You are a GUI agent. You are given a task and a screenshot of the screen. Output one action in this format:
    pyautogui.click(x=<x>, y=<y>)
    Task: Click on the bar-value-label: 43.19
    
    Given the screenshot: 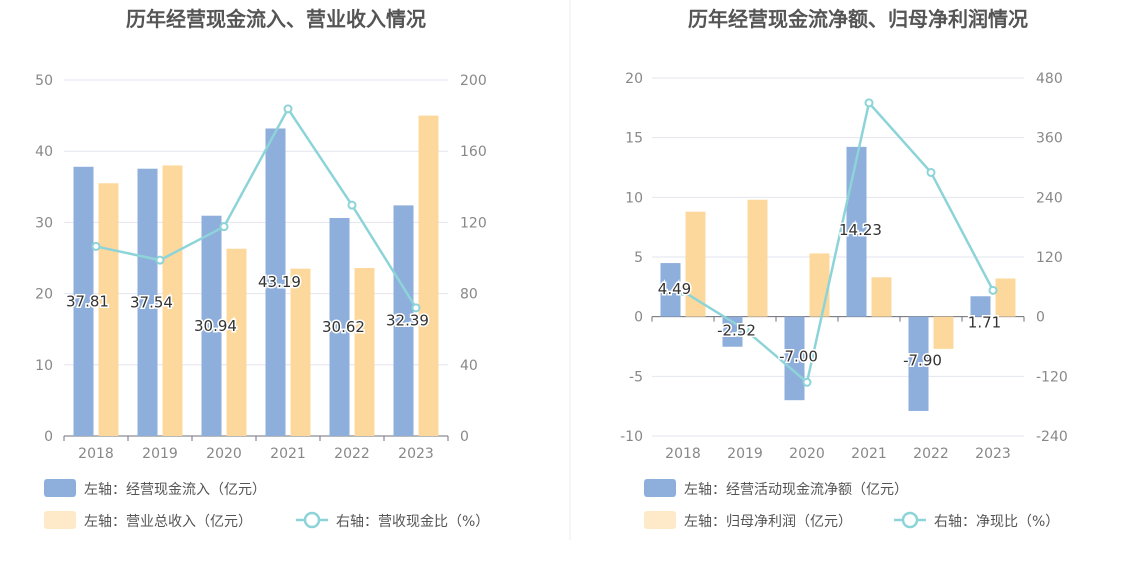 What is the action you would take?
    pyautogui.click(x=279, y=282)
    